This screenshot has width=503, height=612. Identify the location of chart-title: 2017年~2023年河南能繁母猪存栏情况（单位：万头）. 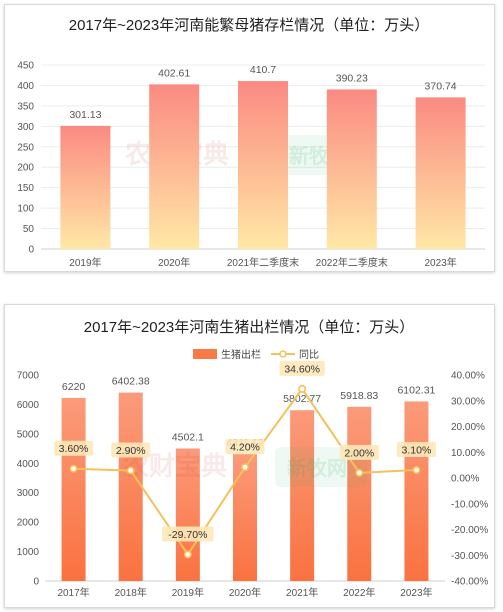
(249, 25).